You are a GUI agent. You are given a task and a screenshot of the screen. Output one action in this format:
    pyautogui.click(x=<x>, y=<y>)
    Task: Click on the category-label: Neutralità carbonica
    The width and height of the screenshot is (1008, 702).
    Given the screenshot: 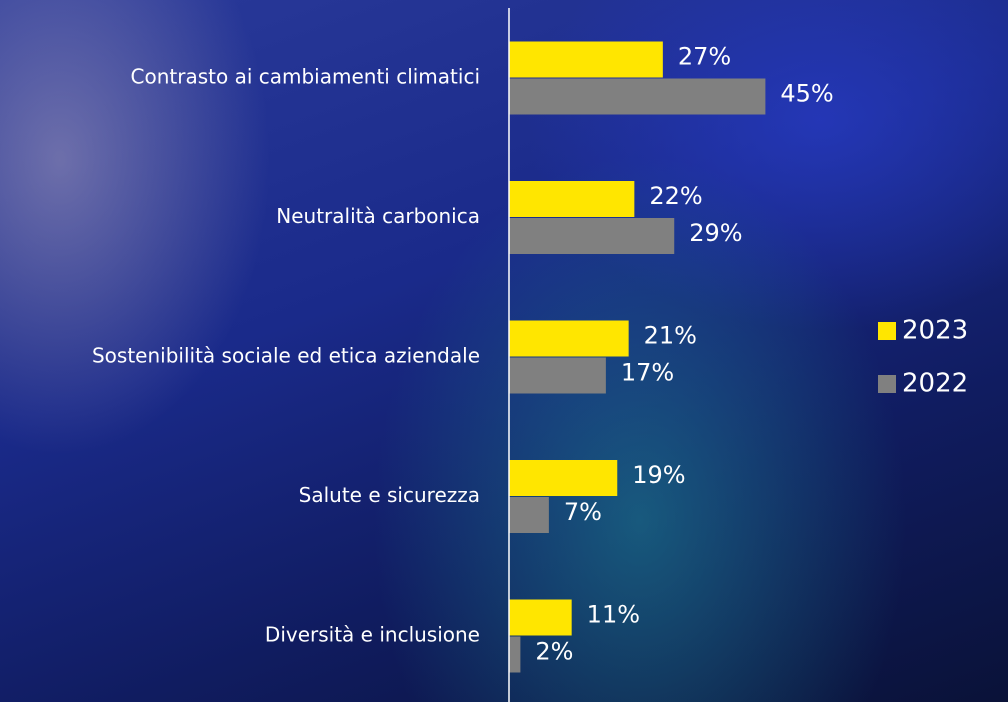 What is the action you would take?
    pyautogui.click(x=378, y=216)
    